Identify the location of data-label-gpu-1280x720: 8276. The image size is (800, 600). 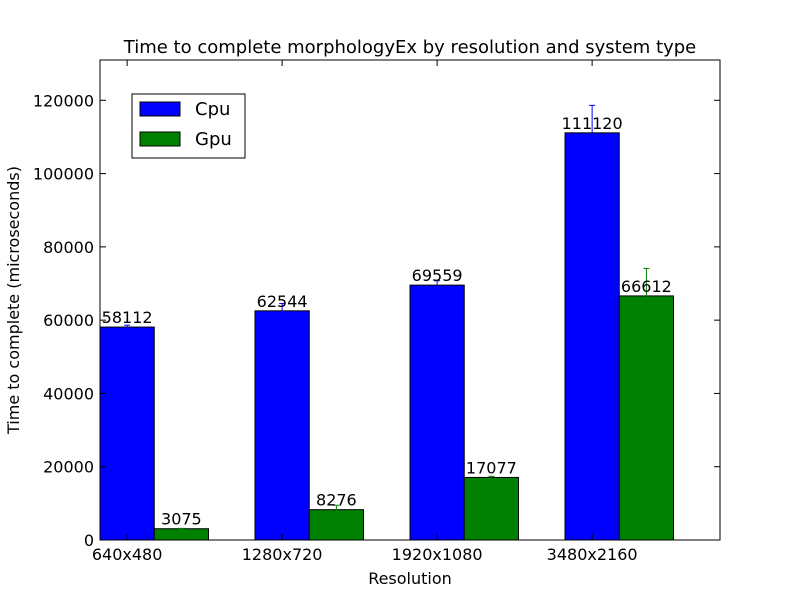
(336, 500).